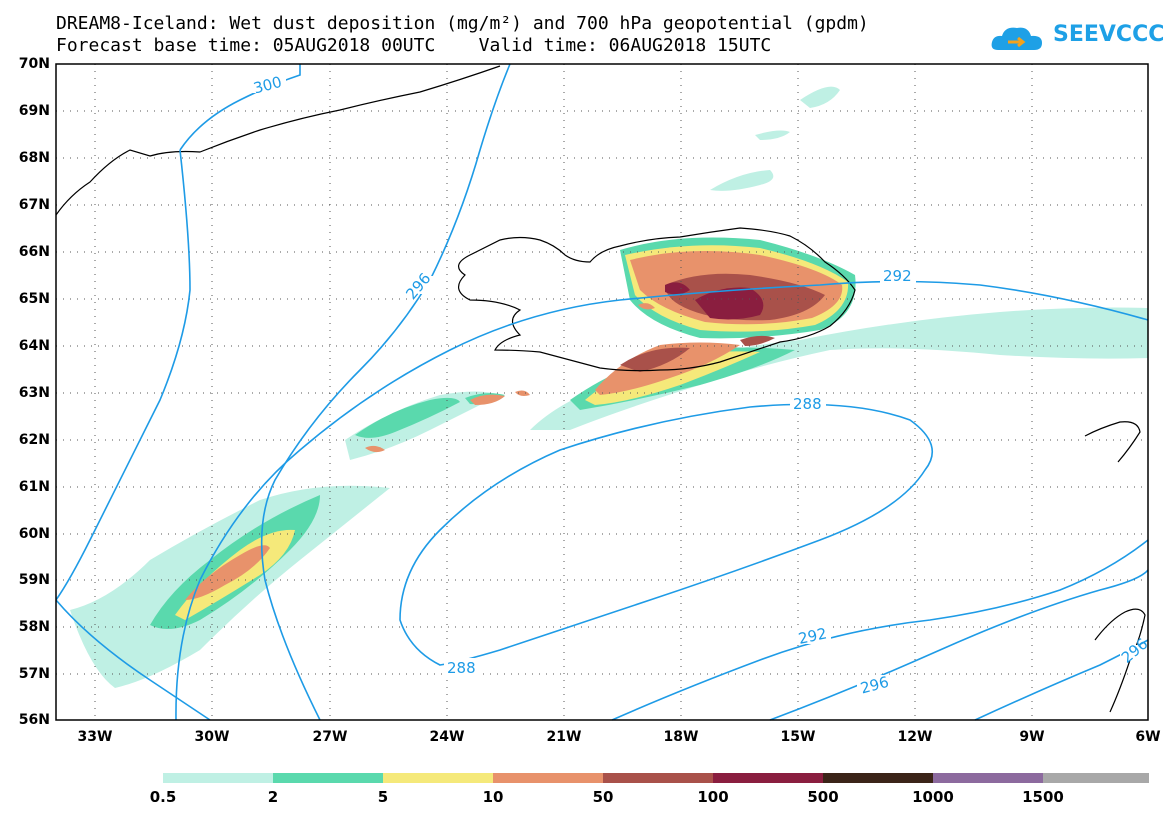 The height and width of the screenshot is (815, 1175). I want to click on lon-label: 21W, so click(564, 737).